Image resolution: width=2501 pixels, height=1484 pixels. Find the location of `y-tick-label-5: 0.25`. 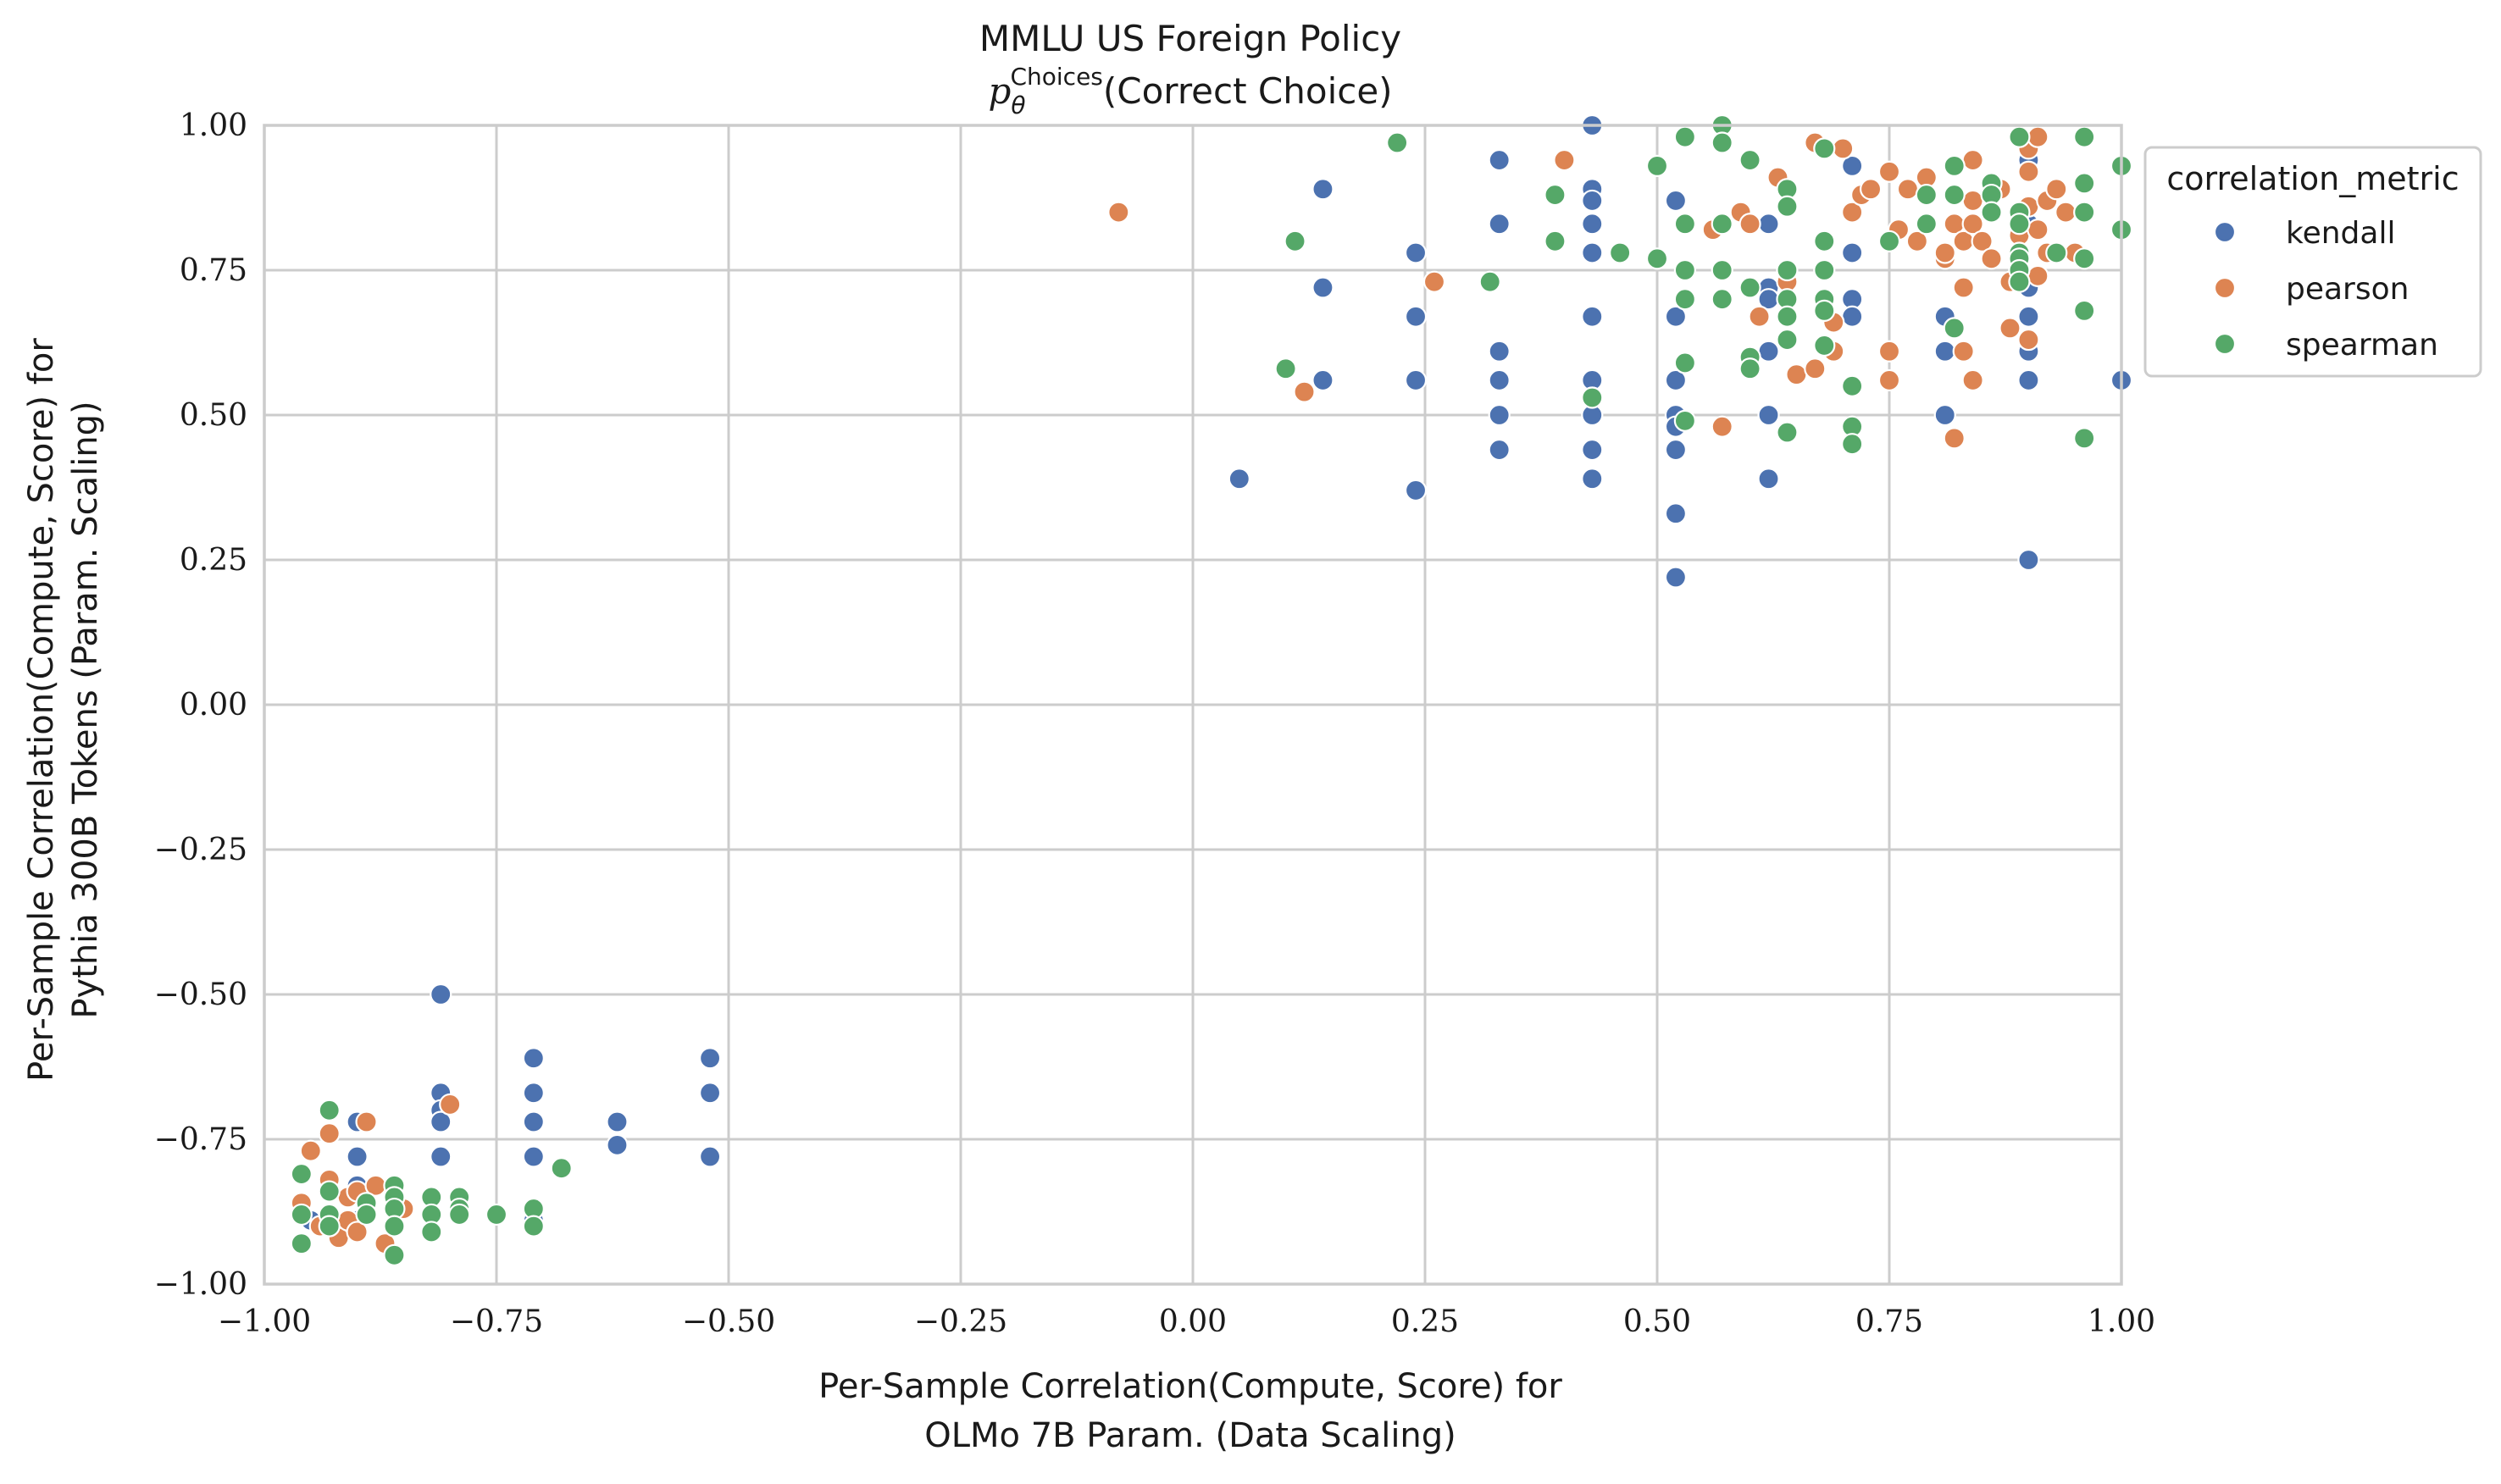

y-tick-label-5: 0.25 is located at coordinates (213, 560).